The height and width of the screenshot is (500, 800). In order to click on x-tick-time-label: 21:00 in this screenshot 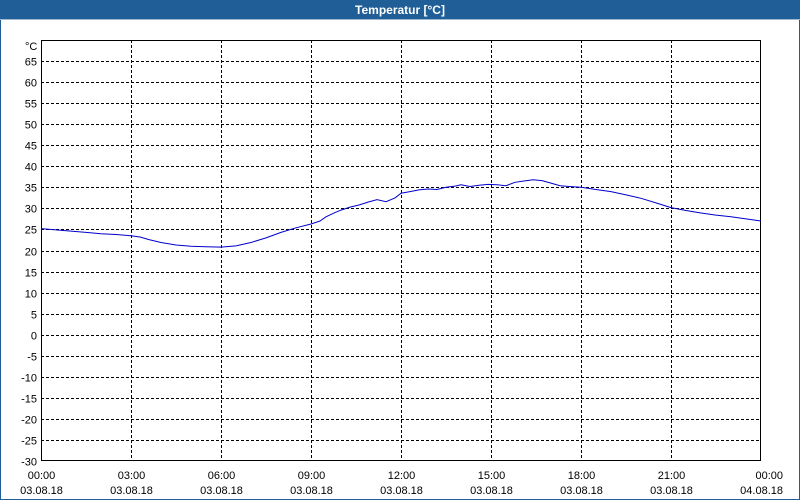, I will do `click(672, 476)`.